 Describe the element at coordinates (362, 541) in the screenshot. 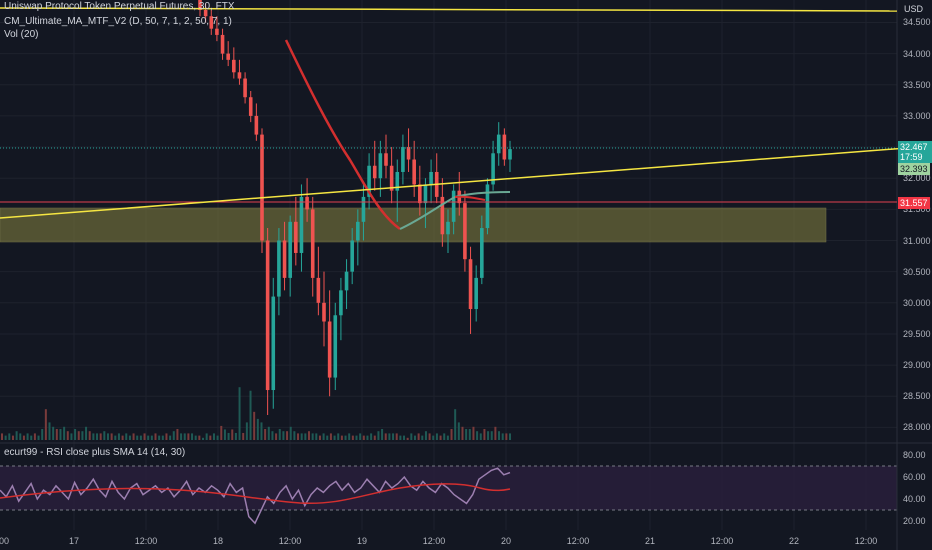

I see `time-tick: 19` at that location.